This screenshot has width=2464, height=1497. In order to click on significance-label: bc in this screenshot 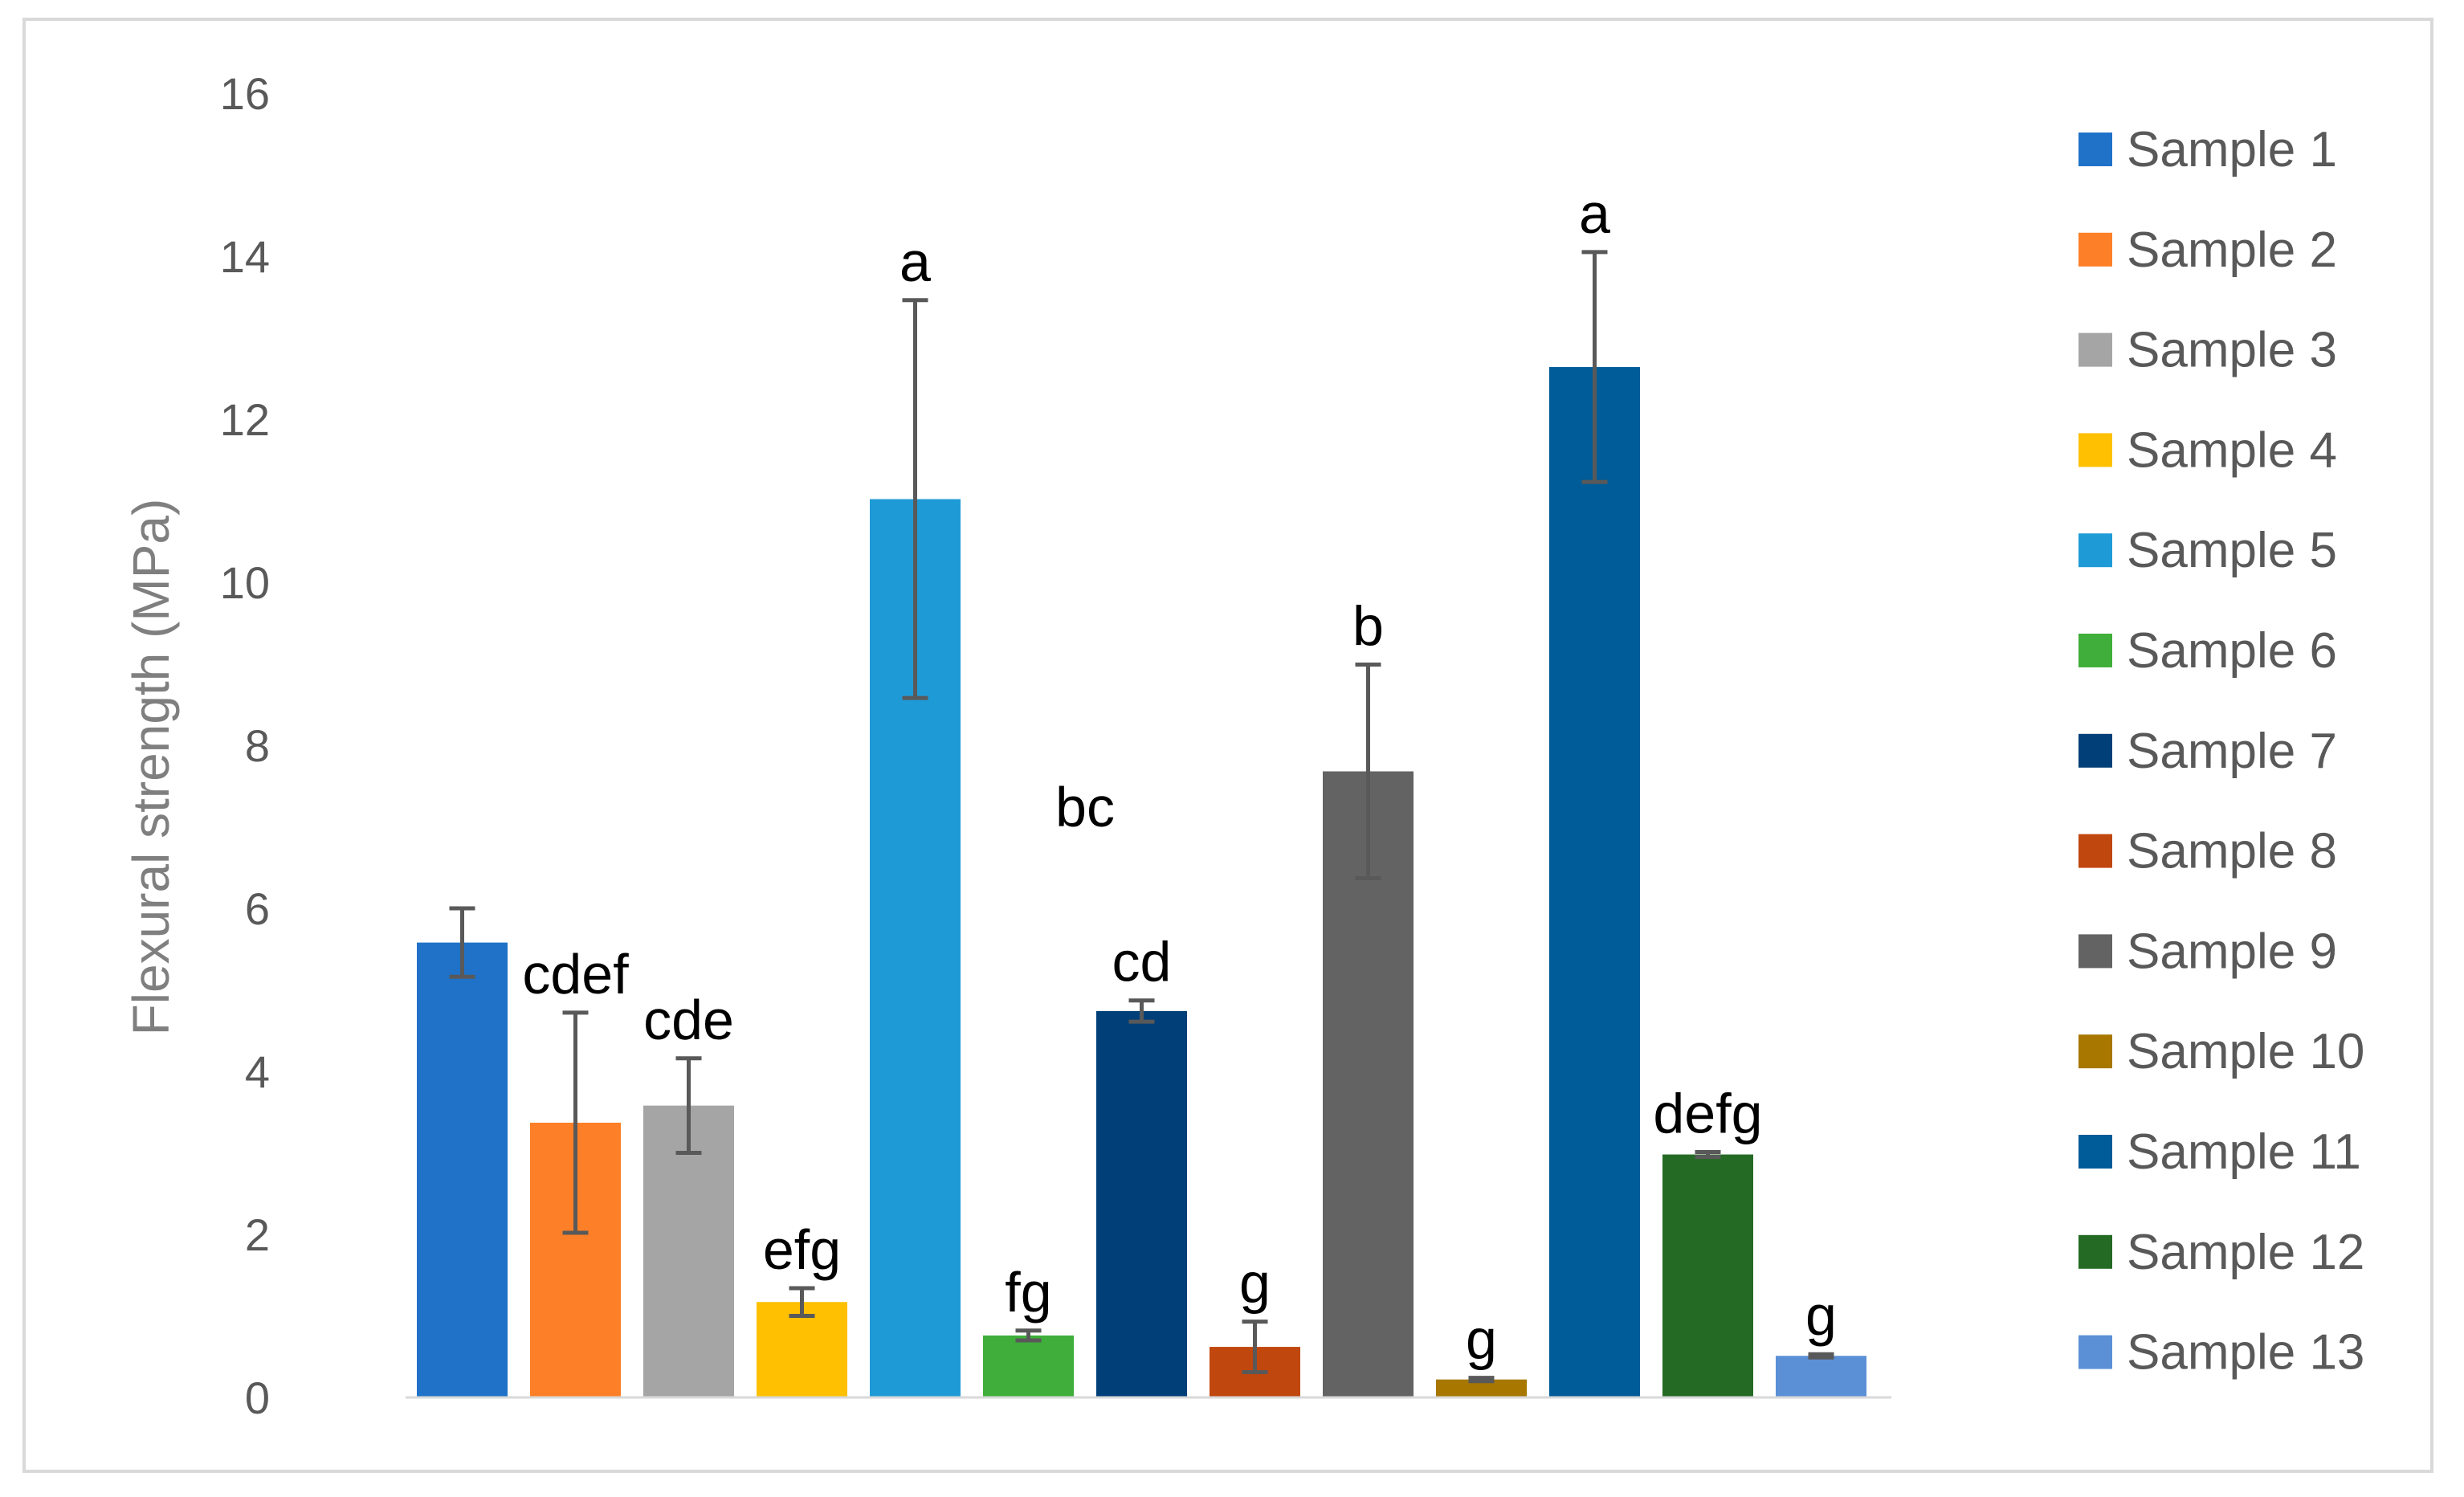, I will do `click(1085, 807)`.